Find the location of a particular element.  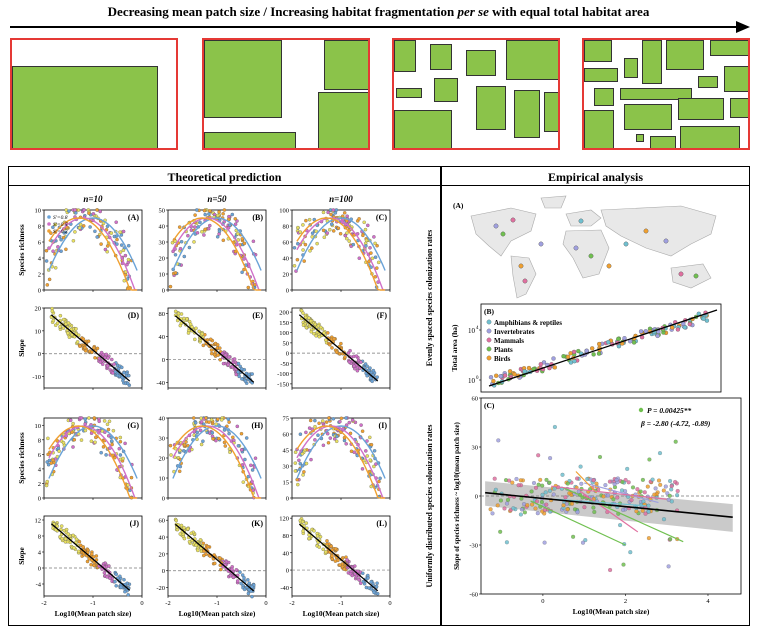

y-tick-label: -60 is located at coordinates (473, 595).